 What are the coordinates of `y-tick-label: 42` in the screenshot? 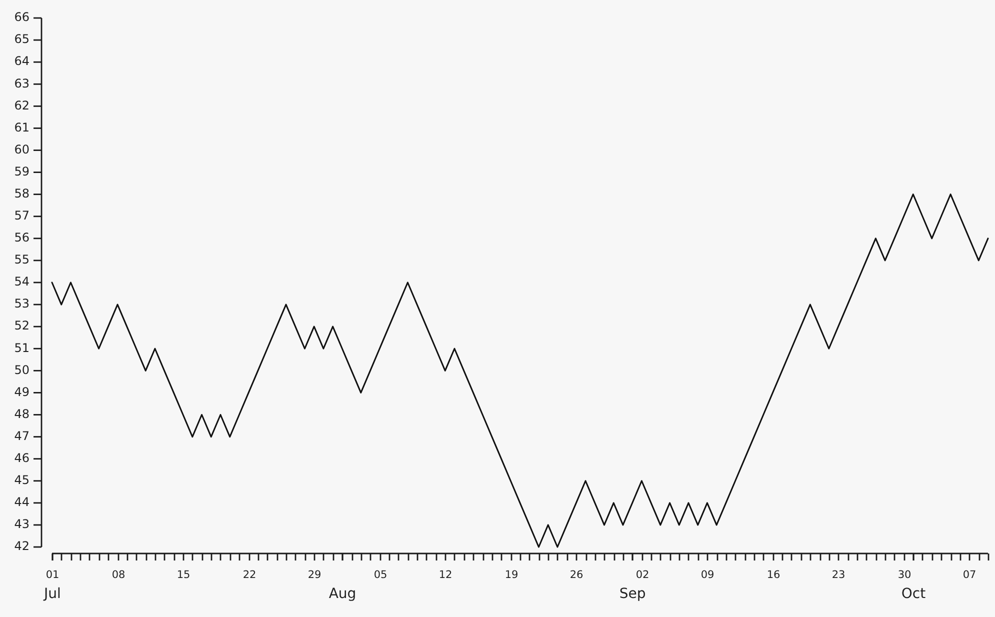 It's located at (22, 546).